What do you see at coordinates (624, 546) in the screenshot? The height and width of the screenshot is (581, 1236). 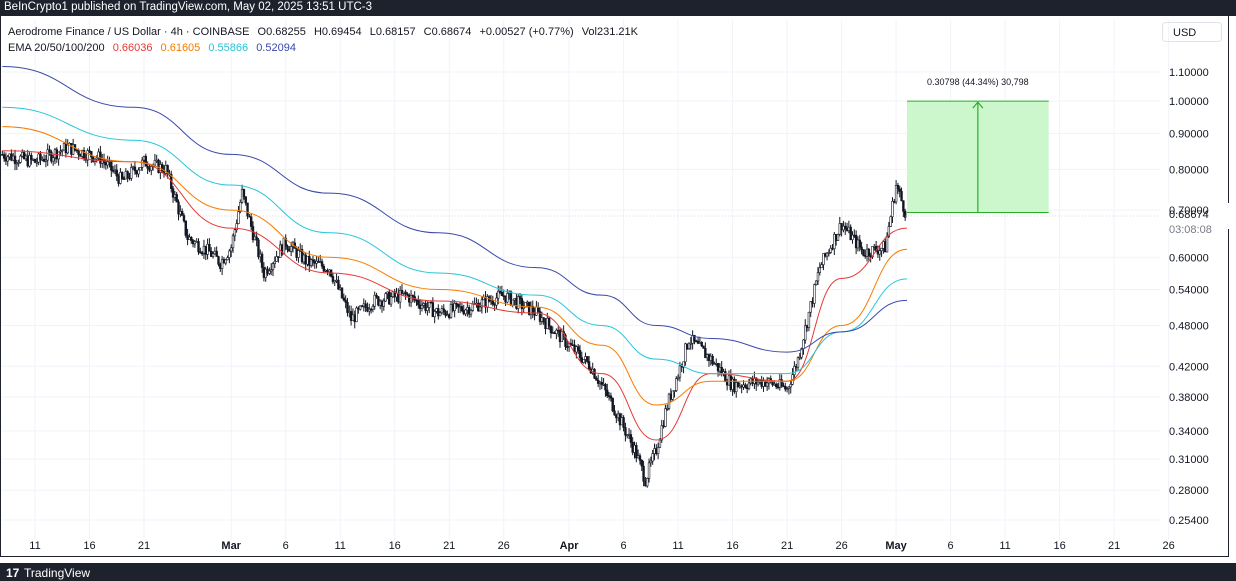 I see `x-tick-label: 6` at bounding box center [624, 546].